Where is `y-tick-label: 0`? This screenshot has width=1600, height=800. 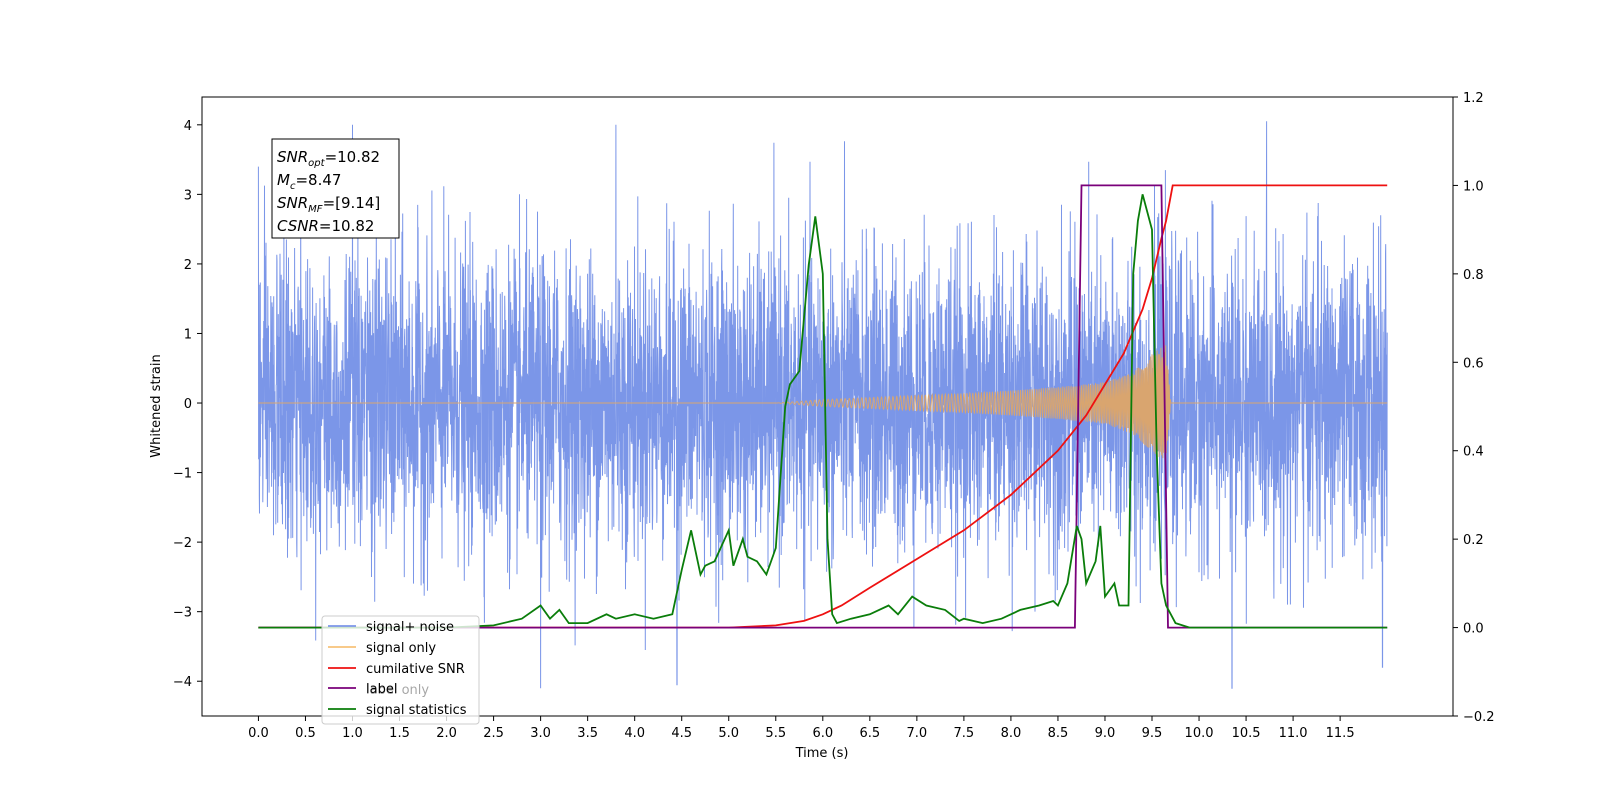 y-tick-label: 0 is located at coordinates (188, 404).